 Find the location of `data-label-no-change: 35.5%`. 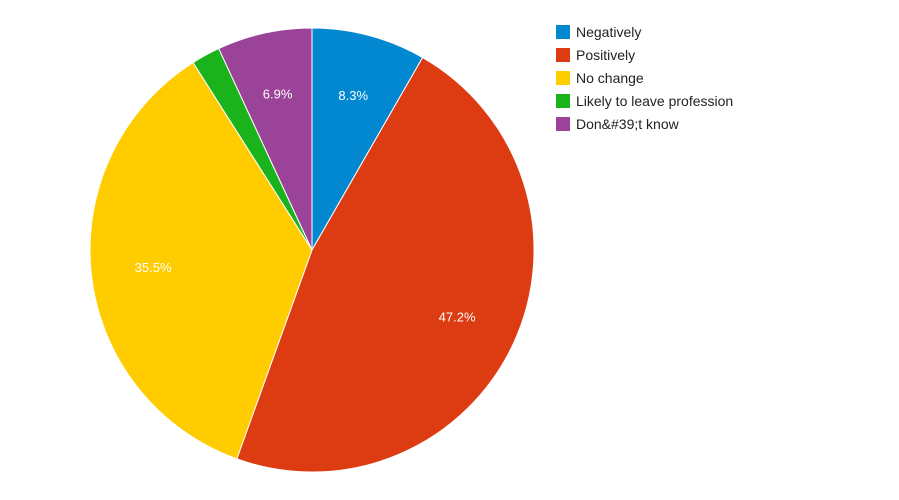

data-label-no-change: 35.5% is located at coordinates (153, 267).